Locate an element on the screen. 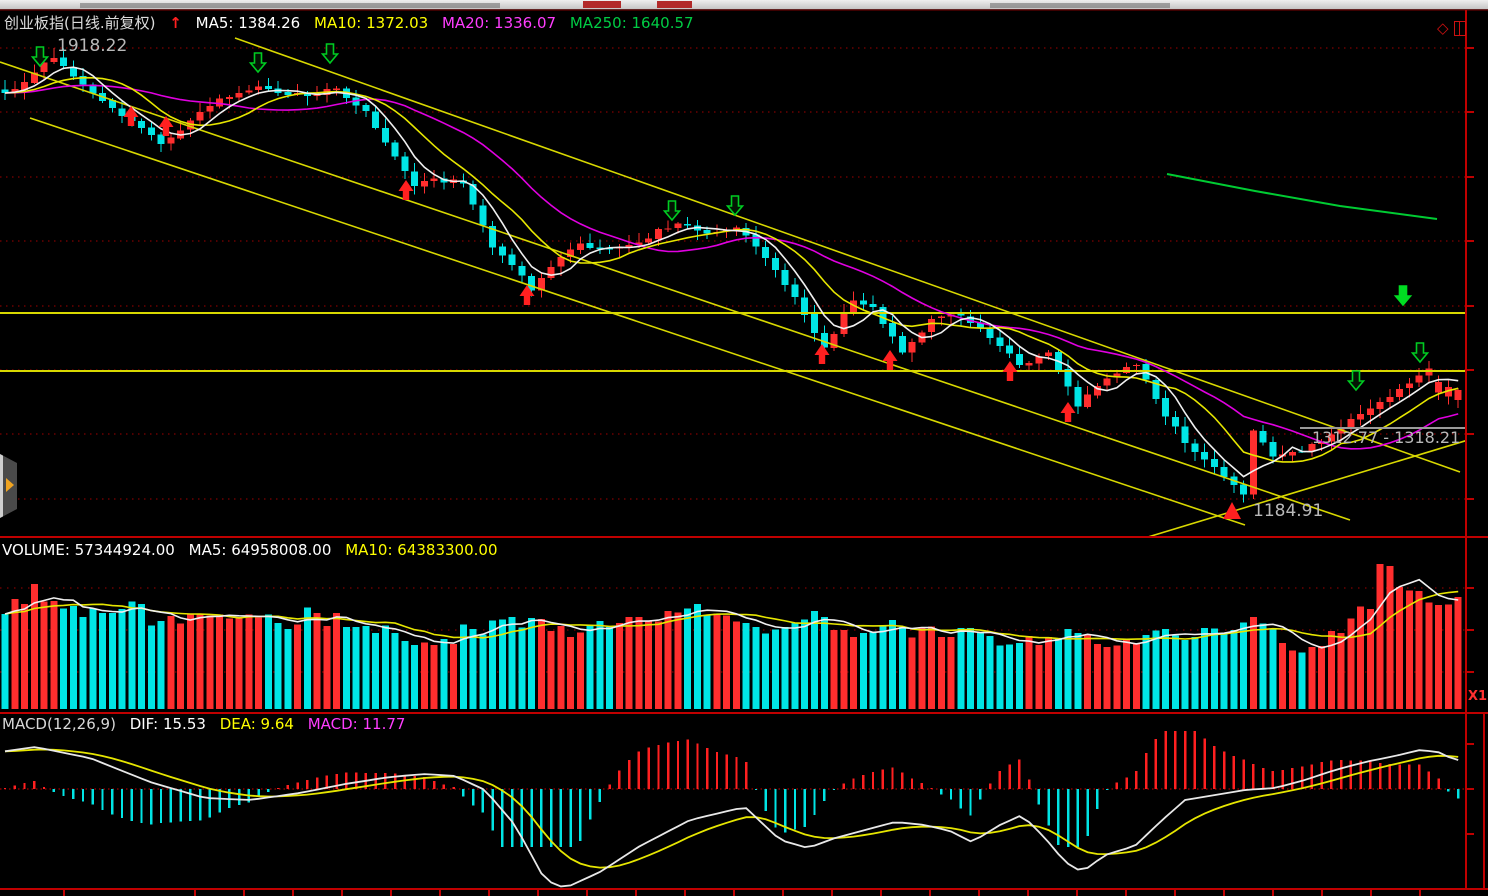  volume-ma5-value: MA5: 64958008.00 is located at coordinates (260, 550).